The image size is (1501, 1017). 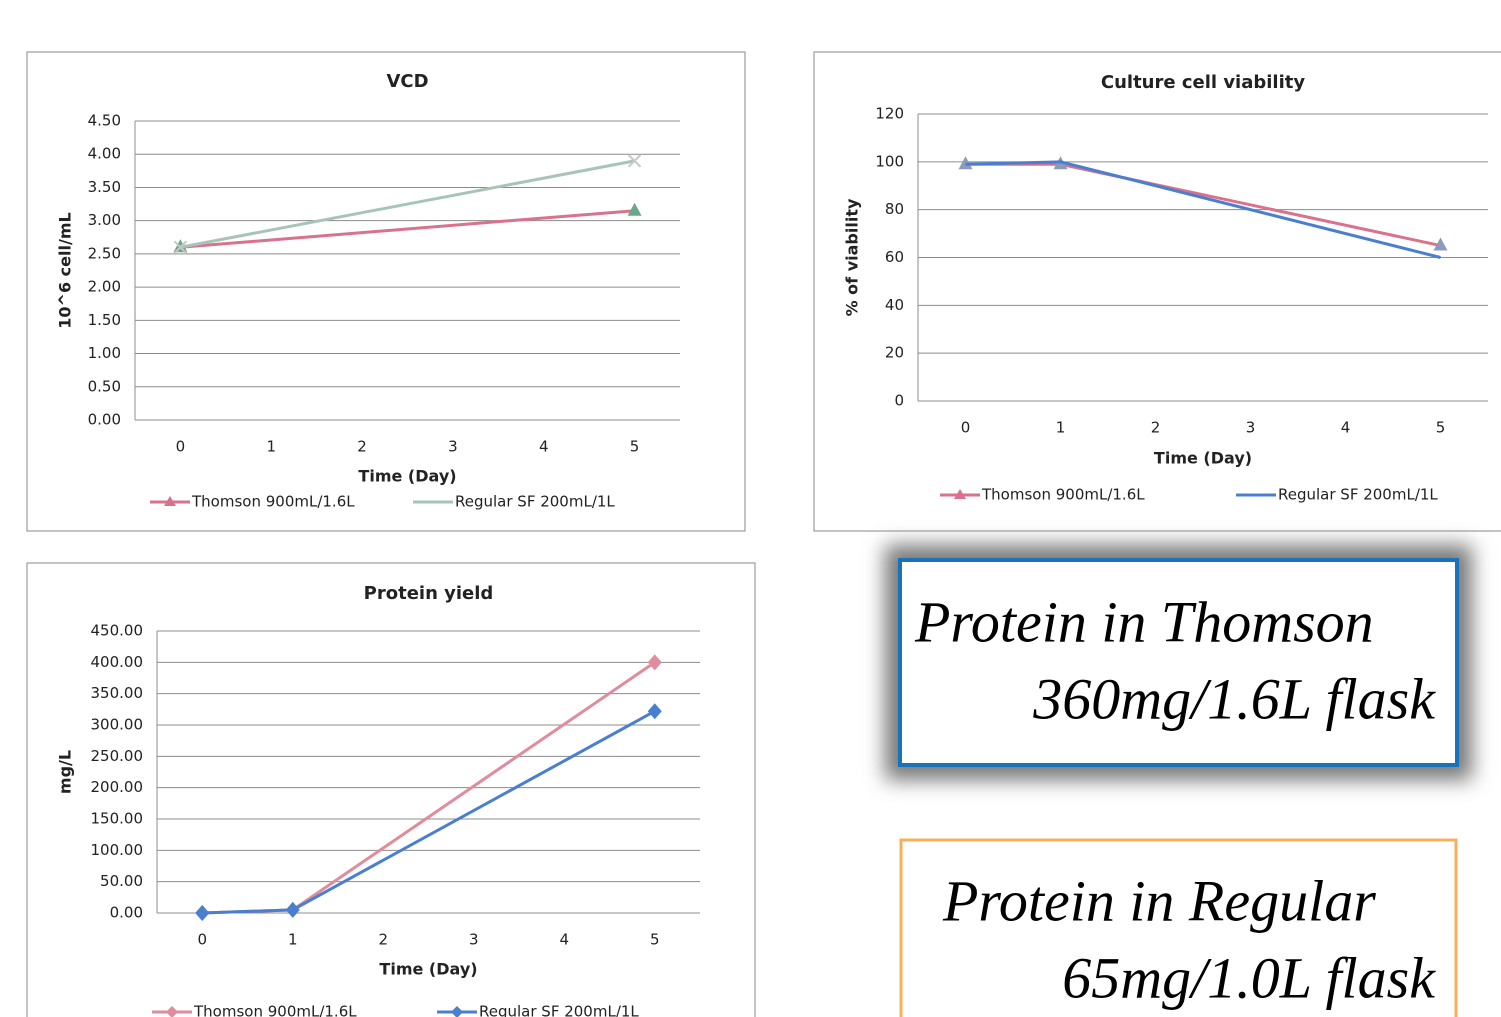 What do you see at coordinates (117, 725) in the screenshot?
I see `y-tick-label: 300.00` at bounding box center [117, 725].